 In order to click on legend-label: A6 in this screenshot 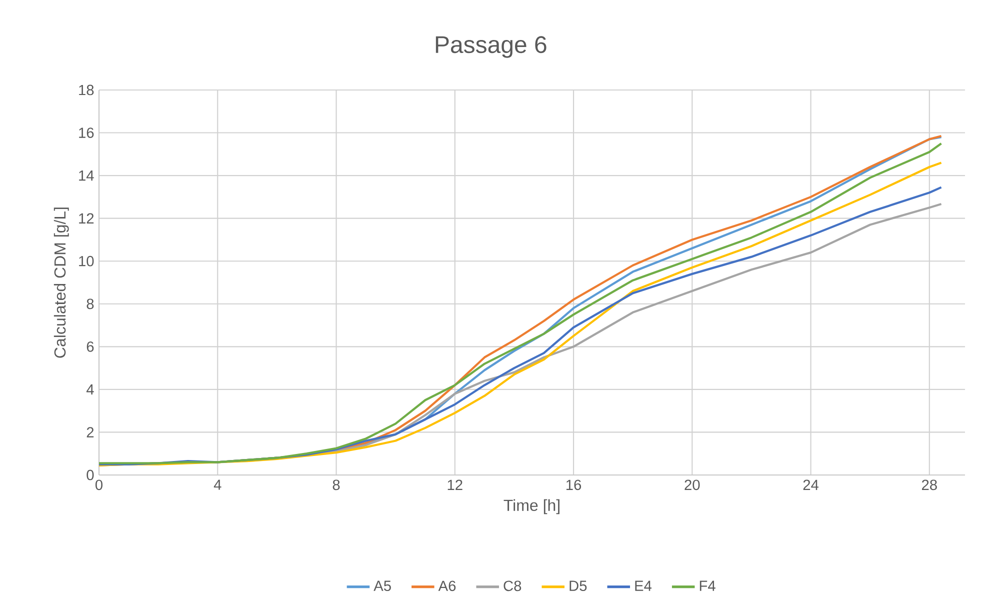, I will do `click(447, 586)`.